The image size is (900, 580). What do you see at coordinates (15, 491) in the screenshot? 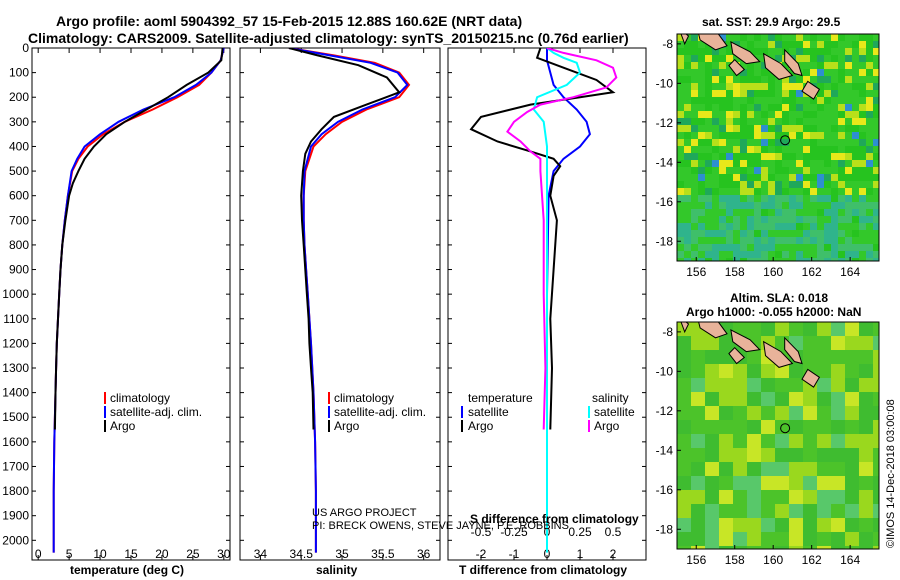
I see `depth-tick-label: 1800` at bounding box center [15, 491].